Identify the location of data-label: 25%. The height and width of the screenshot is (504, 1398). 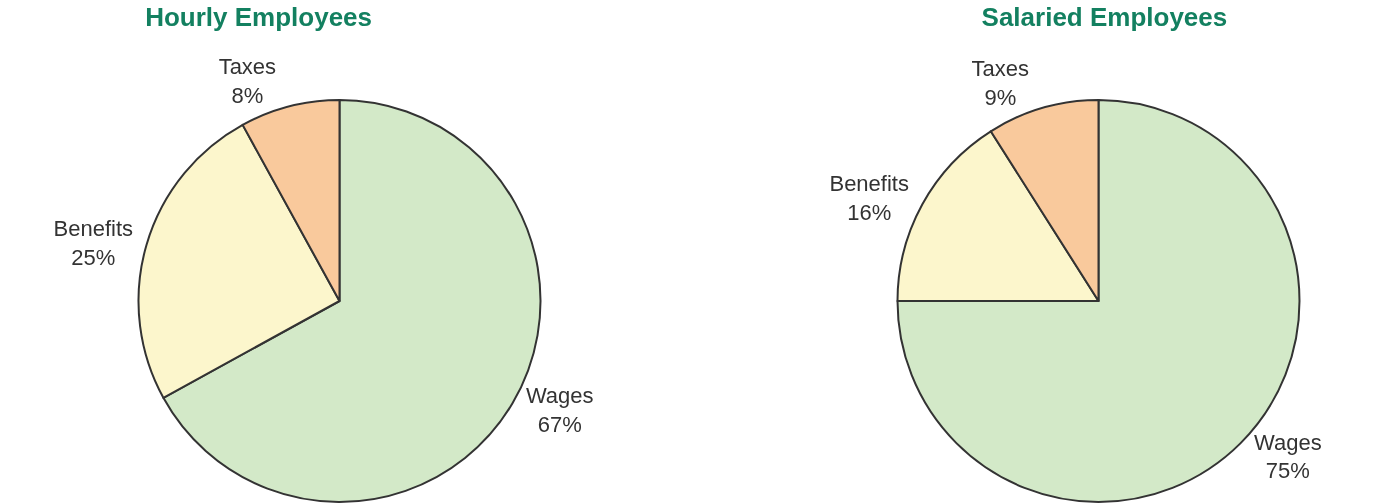
(93, 257).